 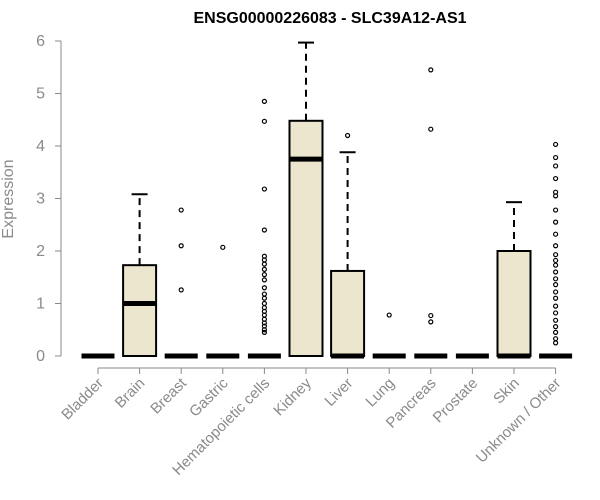 What do you see at coordinates (130, 393) in the screenshot?
I see `x-tick-label: Brain` at bounding box center [130, 393].